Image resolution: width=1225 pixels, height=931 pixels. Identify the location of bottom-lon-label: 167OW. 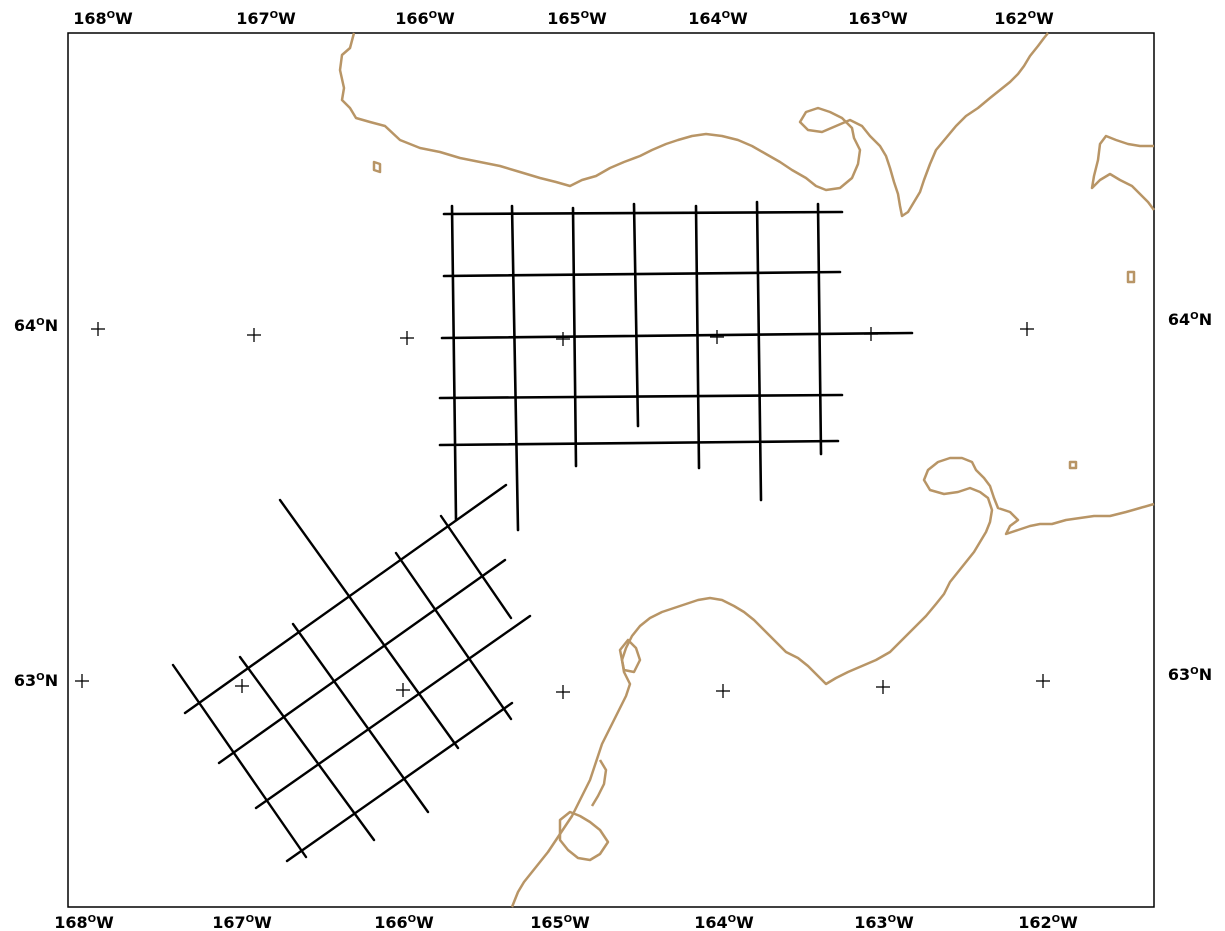
(242, 922).